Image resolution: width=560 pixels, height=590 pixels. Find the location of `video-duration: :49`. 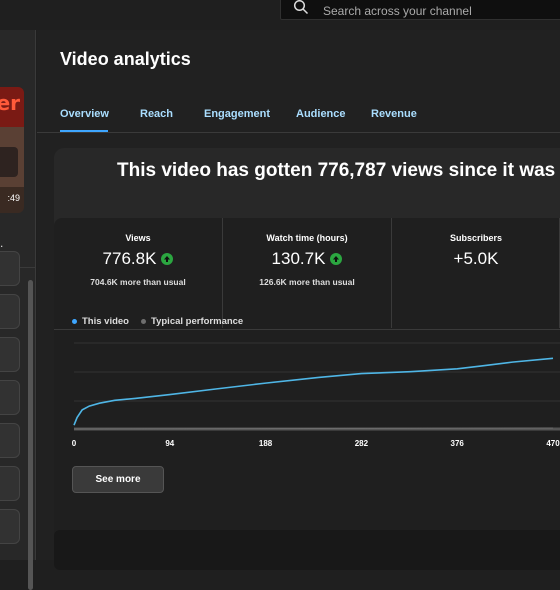

video-duration: :49 is located at coordinates (13, 198).